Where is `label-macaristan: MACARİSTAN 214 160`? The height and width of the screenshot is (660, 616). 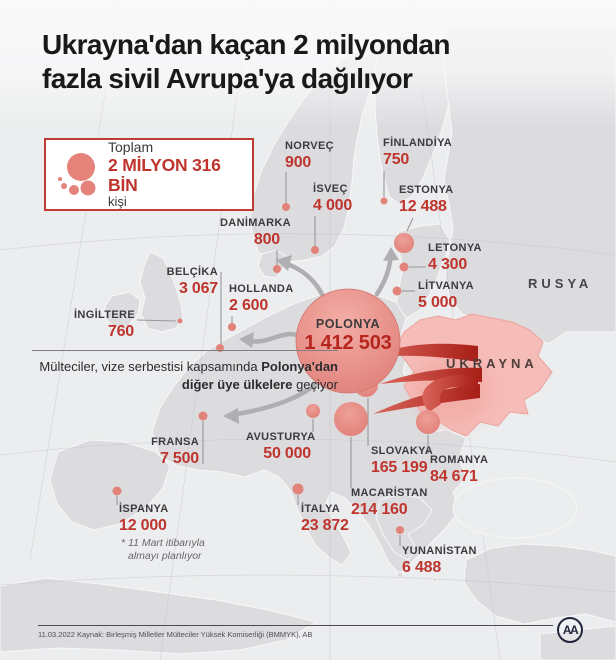
label-macaristan: MACARİSTAN 214 160 is located at coordinates (389, 502).